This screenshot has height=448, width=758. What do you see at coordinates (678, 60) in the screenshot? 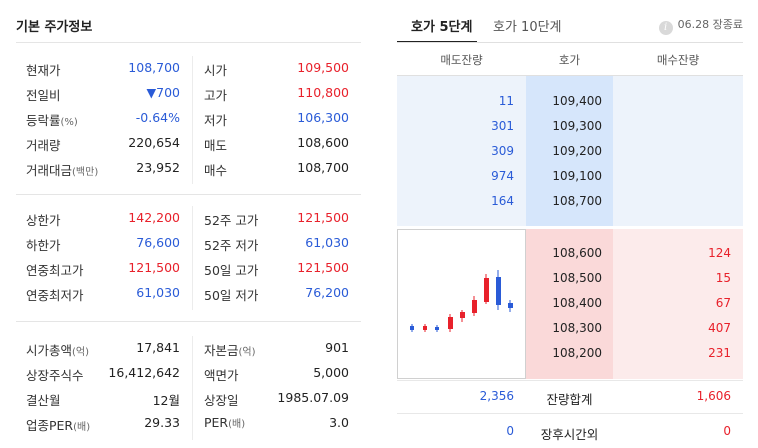
I see `bid-qty-header: 매수잔량` at bounding box center [678, 60].